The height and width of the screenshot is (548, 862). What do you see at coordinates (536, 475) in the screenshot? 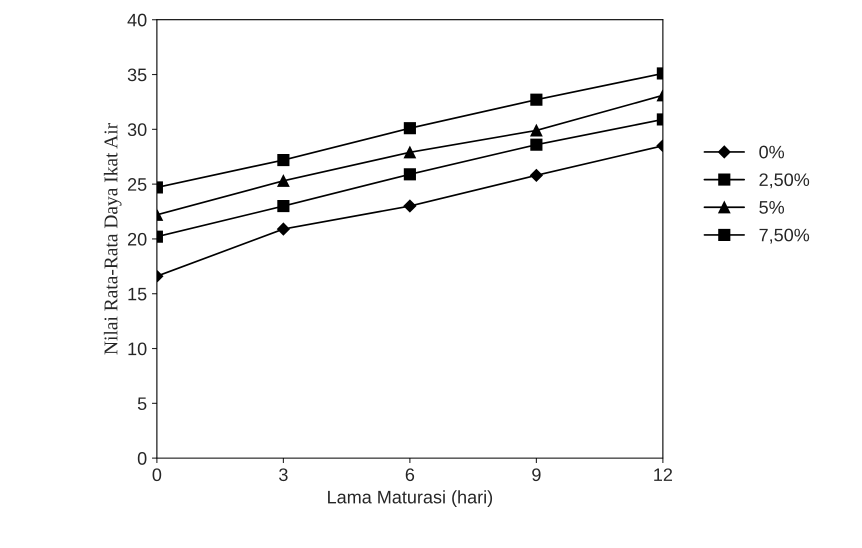
I see `x-tick-label: 9` at bounding box center [536, 475].